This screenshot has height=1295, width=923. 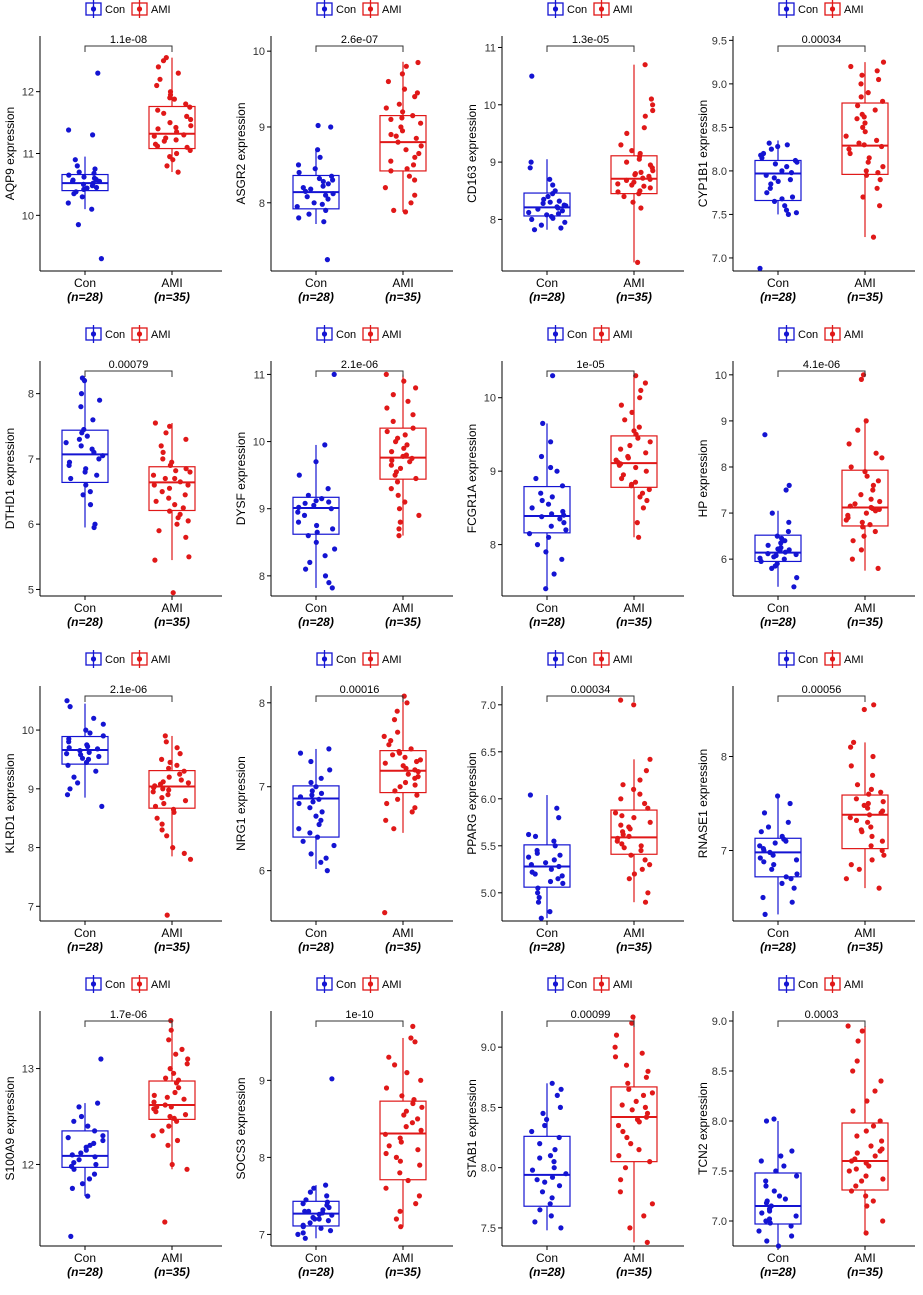 What do you see at coordinates (623, 335) in the screenshot?
I see `legend-label: AMI` at bounding box center [623, 335].